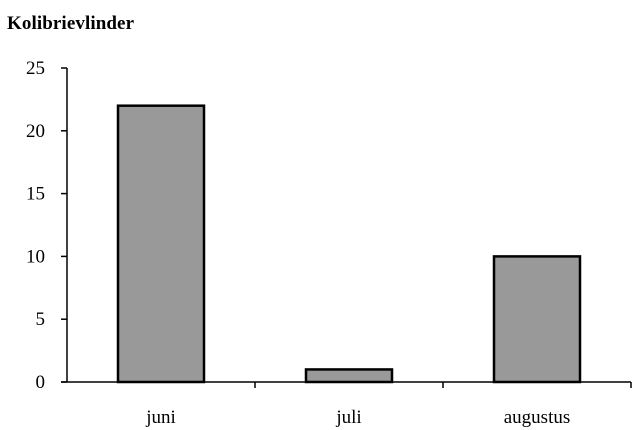 This screenshot has width=633, height=430. Describe the element at coordinates (41, 382) in the screenshot. I see `y-tick-label: 0` at that location.